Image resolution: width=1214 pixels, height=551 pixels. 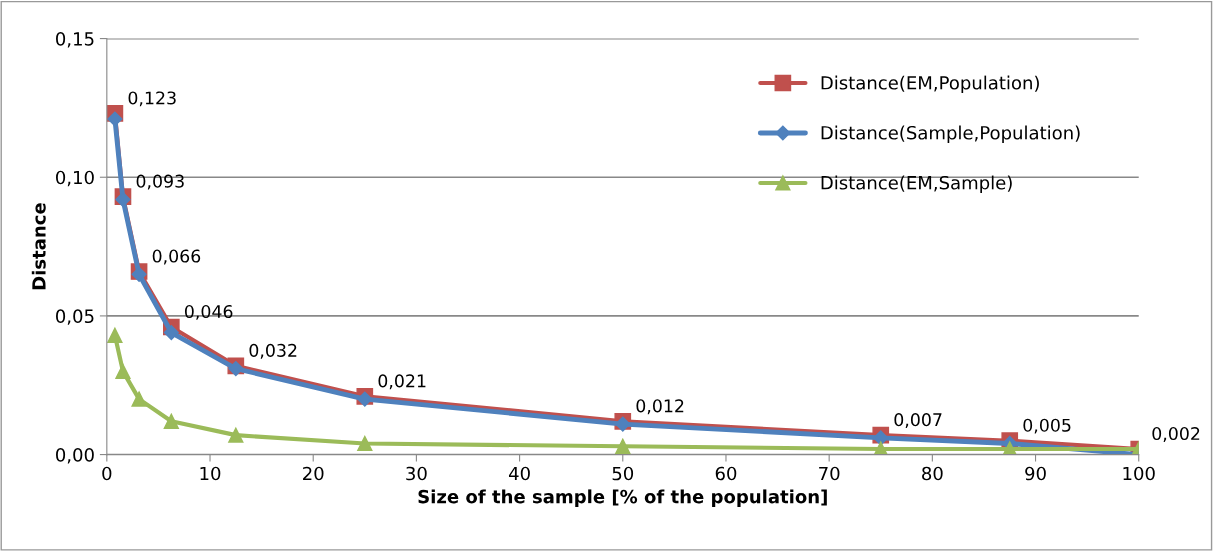 I want to click on y-axis-title: Distance, so click(x=38, y=246).